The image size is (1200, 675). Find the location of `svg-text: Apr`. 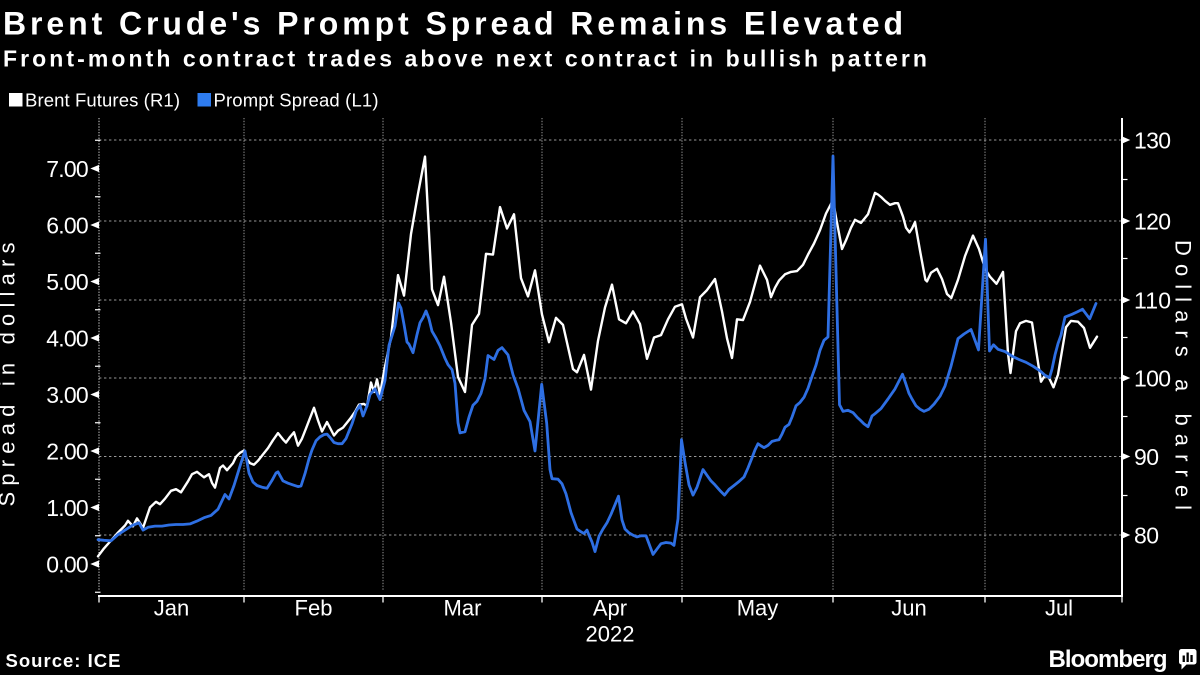

svg-text: Apr is located at coordinates (610, 608).